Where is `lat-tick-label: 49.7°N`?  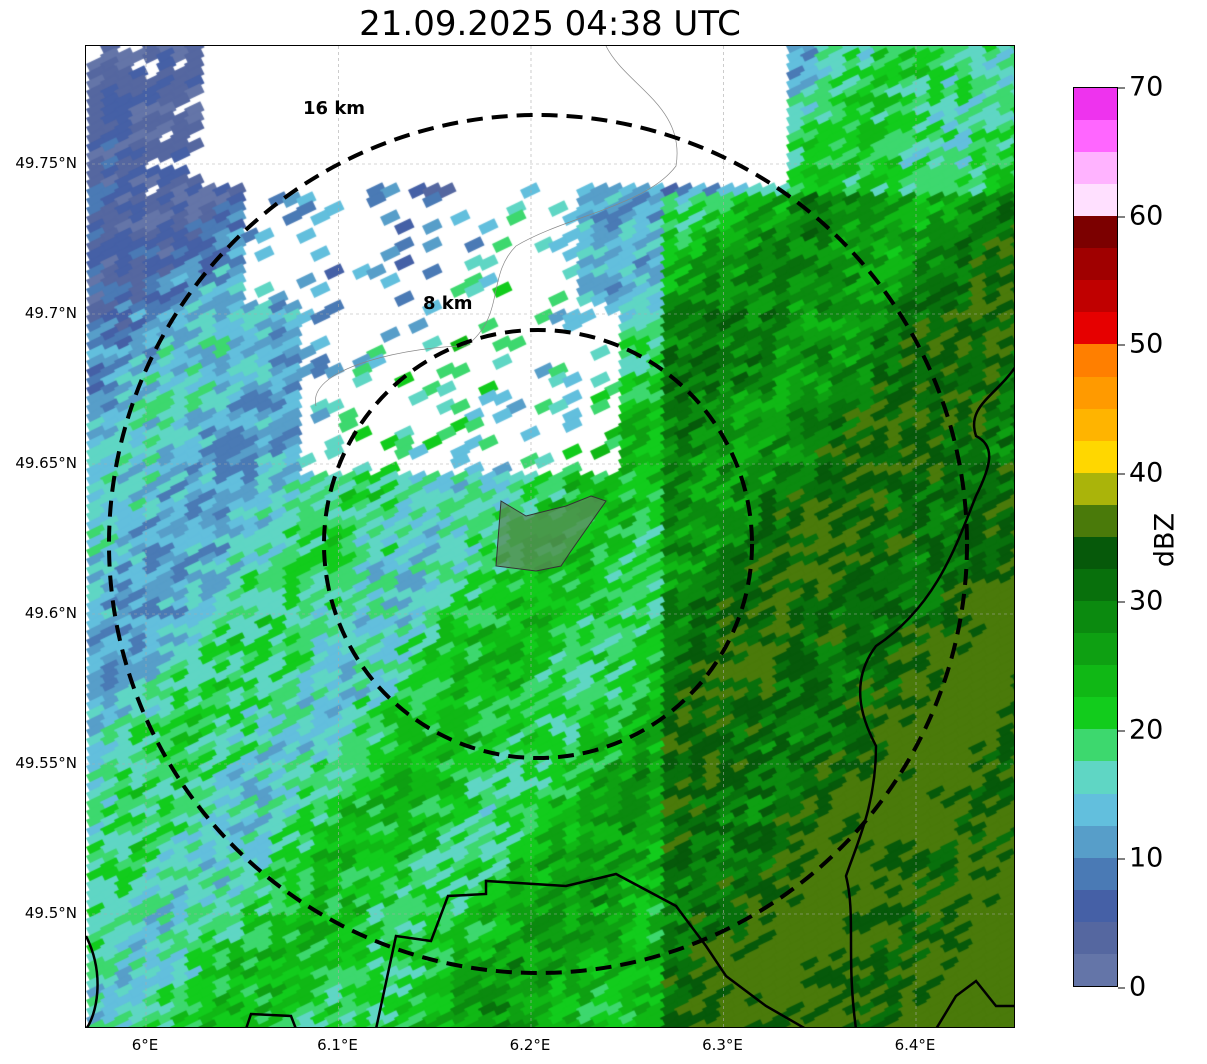
lat-tick-label: 49.7°N is located at coordinates (50, 313).